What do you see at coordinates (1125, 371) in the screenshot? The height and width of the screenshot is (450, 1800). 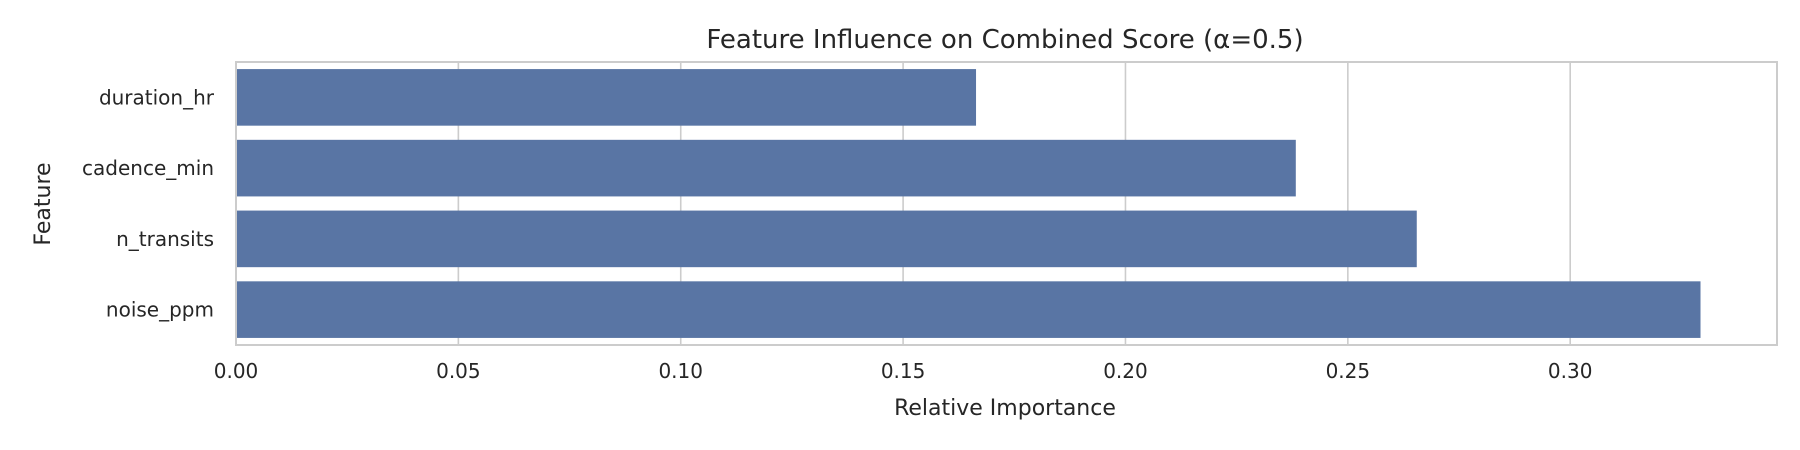 I see `x-tick-label: 0.20` at bounding box center [1125, 371].